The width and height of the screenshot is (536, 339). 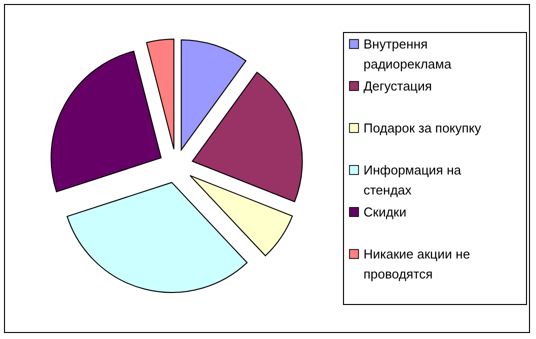 I want to click on legend-label: Скидки, so click(x=385, y=212).